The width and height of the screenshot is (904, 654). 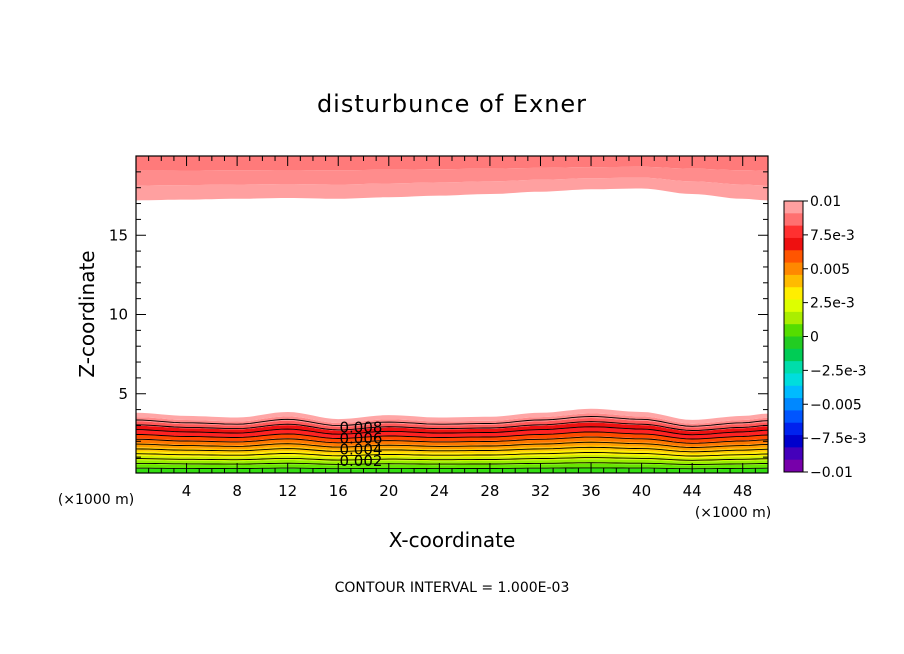 I want to click on x-tick-label: 32, so click(x=540, y=491).